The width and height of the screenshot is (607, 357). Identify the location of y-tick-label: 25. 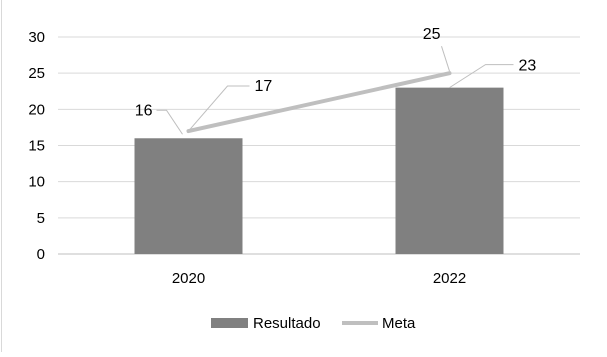
(36, 73).